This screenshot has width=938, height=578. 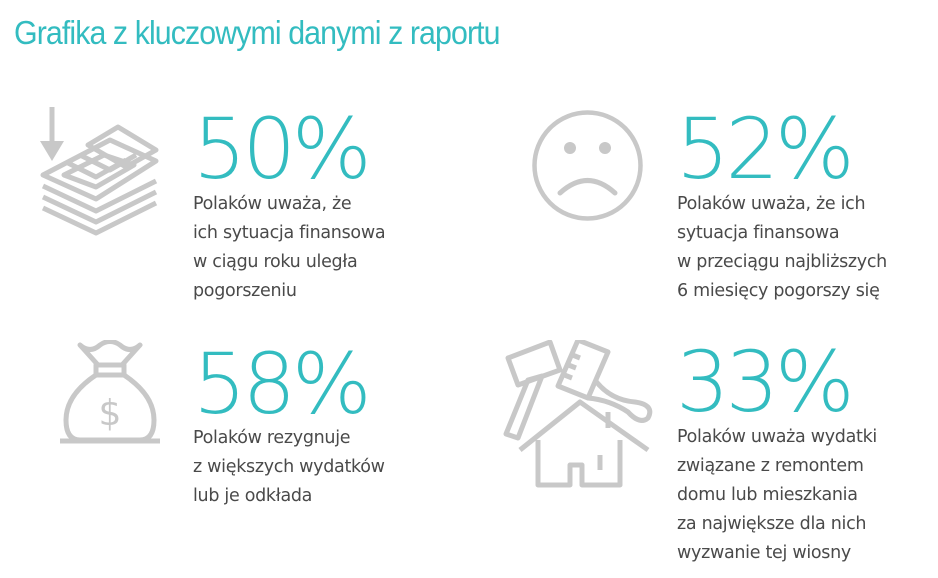 What do you see at coordinates (99, 171) in the screenshot?
I see `money-stack-down-icon` at bounding box center [99, 171].